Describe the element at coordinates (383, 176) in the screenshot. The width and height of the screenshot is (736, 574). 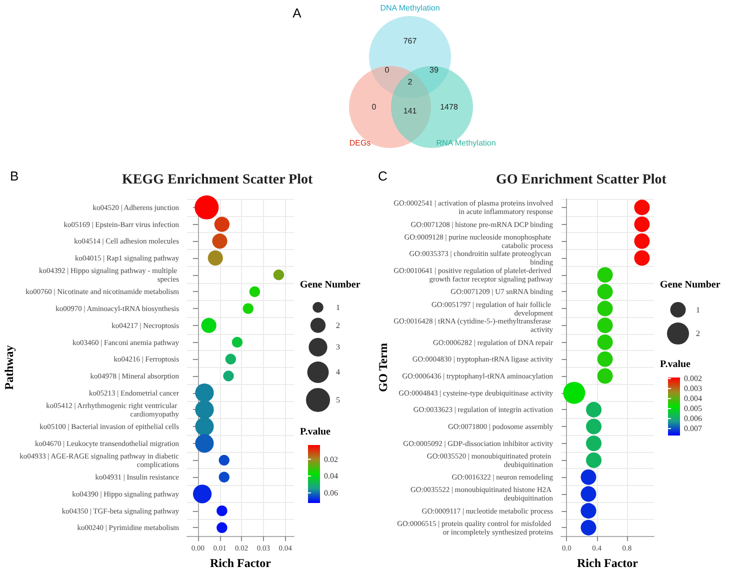
I see `text: C` at that location.